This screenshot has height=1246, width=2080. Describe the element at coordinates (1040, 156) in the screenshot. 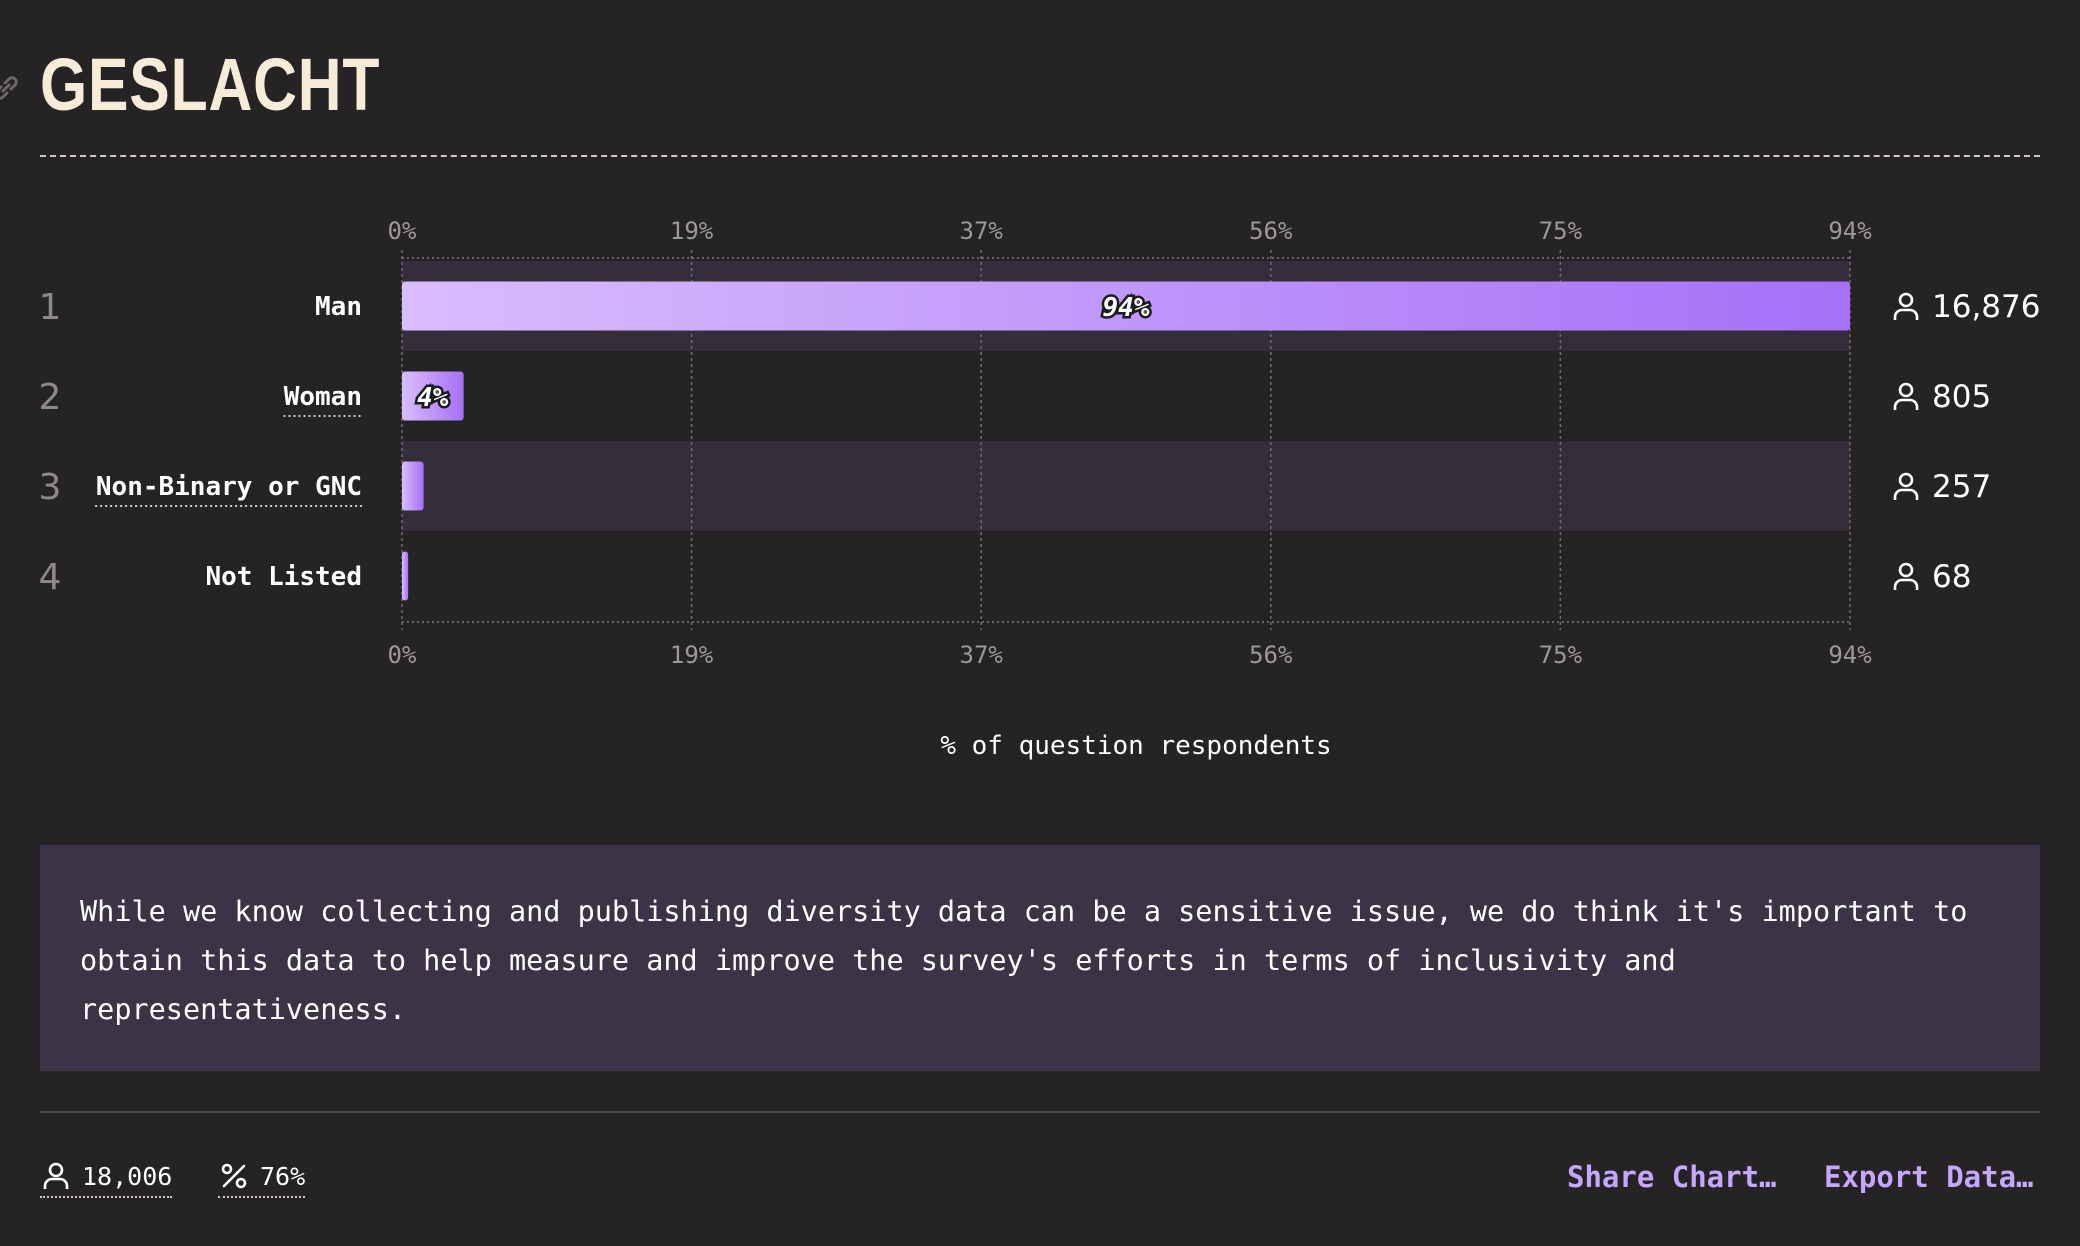

I see `title-divider` at that location.